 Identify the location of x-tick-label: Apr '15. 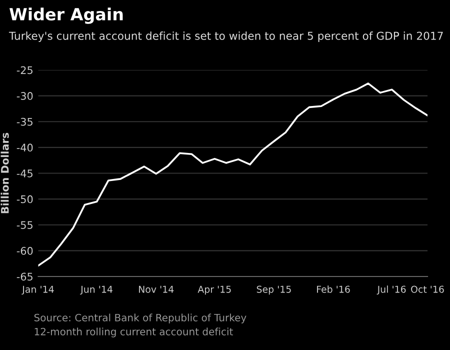
(214, 290).